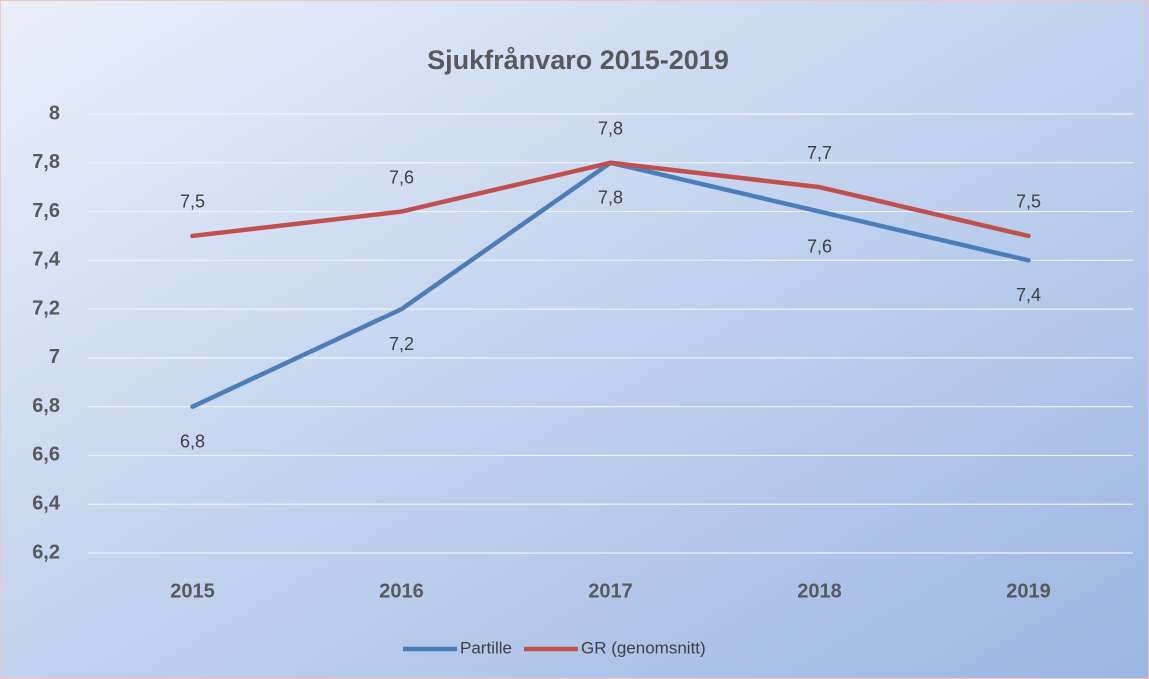 The height and width of the screenshot is (679, 1149). What do you see at coordinates (46, 406) in the screenshot?
I see `y-tick-label: 6,8` at bounding box center [46, 406].